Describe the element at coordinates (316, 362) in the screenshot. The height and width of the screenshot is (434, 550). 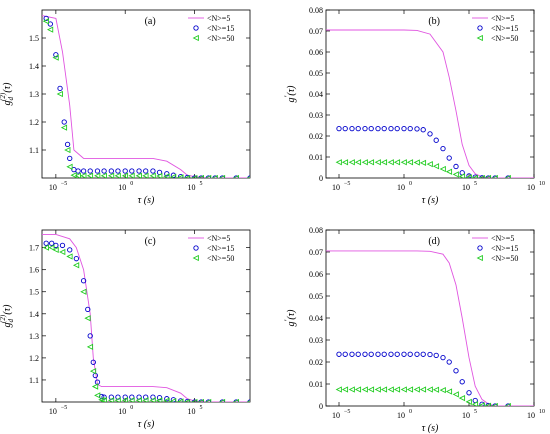
I see `y-tick-label: 0.02` at that location.